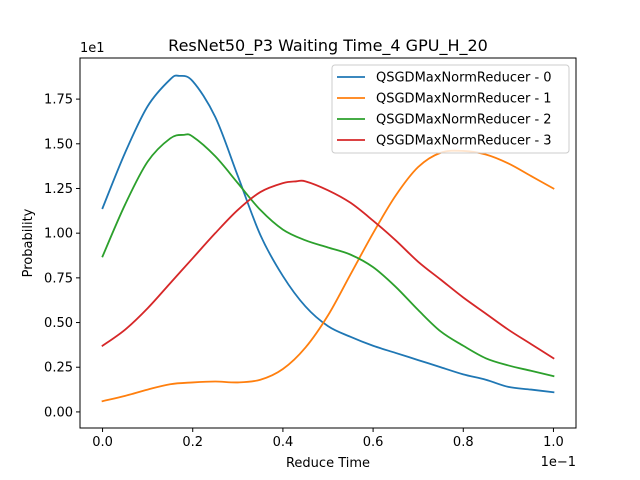 Image resolution: width=640 pixels, height=480 pixels. What do you see at coordinates (328, 46) in the screenshot?
I see `chart-title: ResNet50_P3 Waiting Time_4 GPU_H_20` at bounding box center [328, 46].